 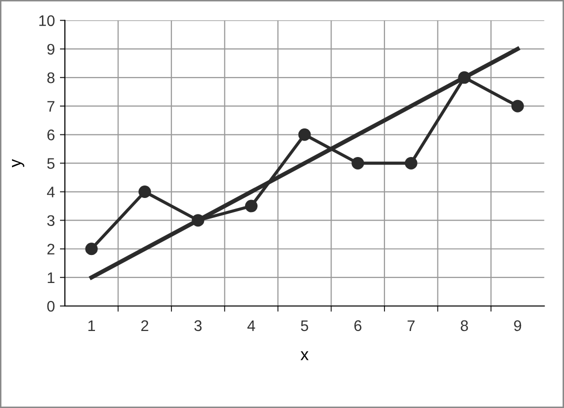 I want to click on y-tick-label: 6, so click(x=50, y=135).